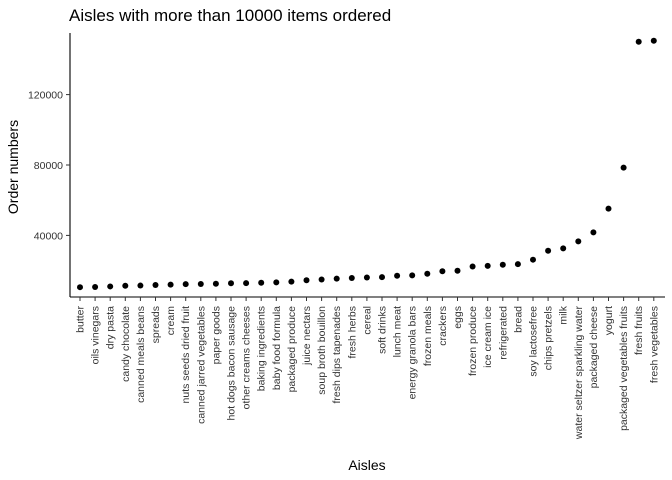 Image resolution: width=672 pixels, height=480 pixels. Describe the element at coordinates (307, 336) in the screenshot. I see `x-tick-label: juice nectars` at that location.